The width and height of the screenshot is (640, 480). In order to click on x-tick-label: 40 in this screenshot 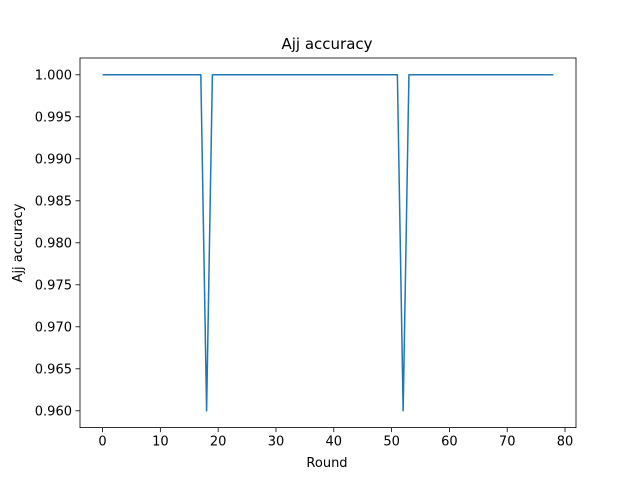, I will do `click(334, 442)`.